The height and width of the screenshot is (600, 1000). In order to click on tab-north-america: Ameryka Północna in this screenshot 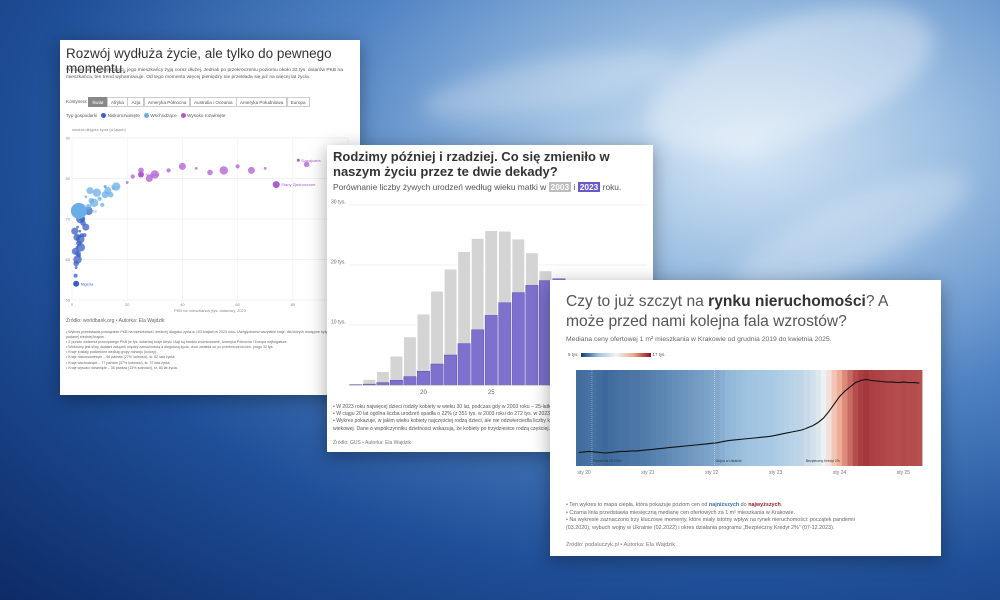, I will do `click(167, 102)`.